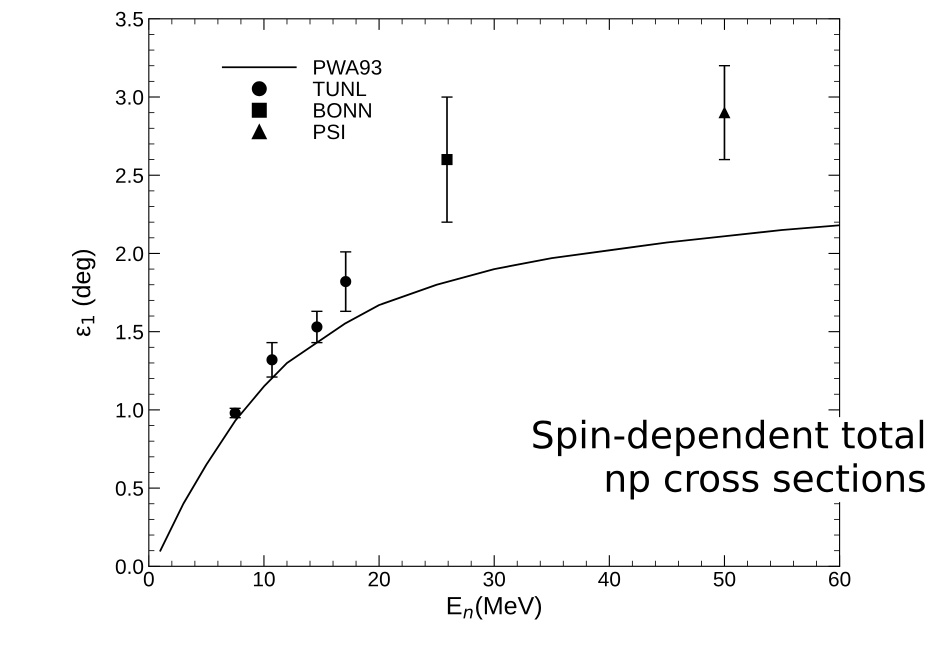 The image size is (936, 671). I want to click on annotation: Spin-dependent total np cross sections, so click(729, 460).